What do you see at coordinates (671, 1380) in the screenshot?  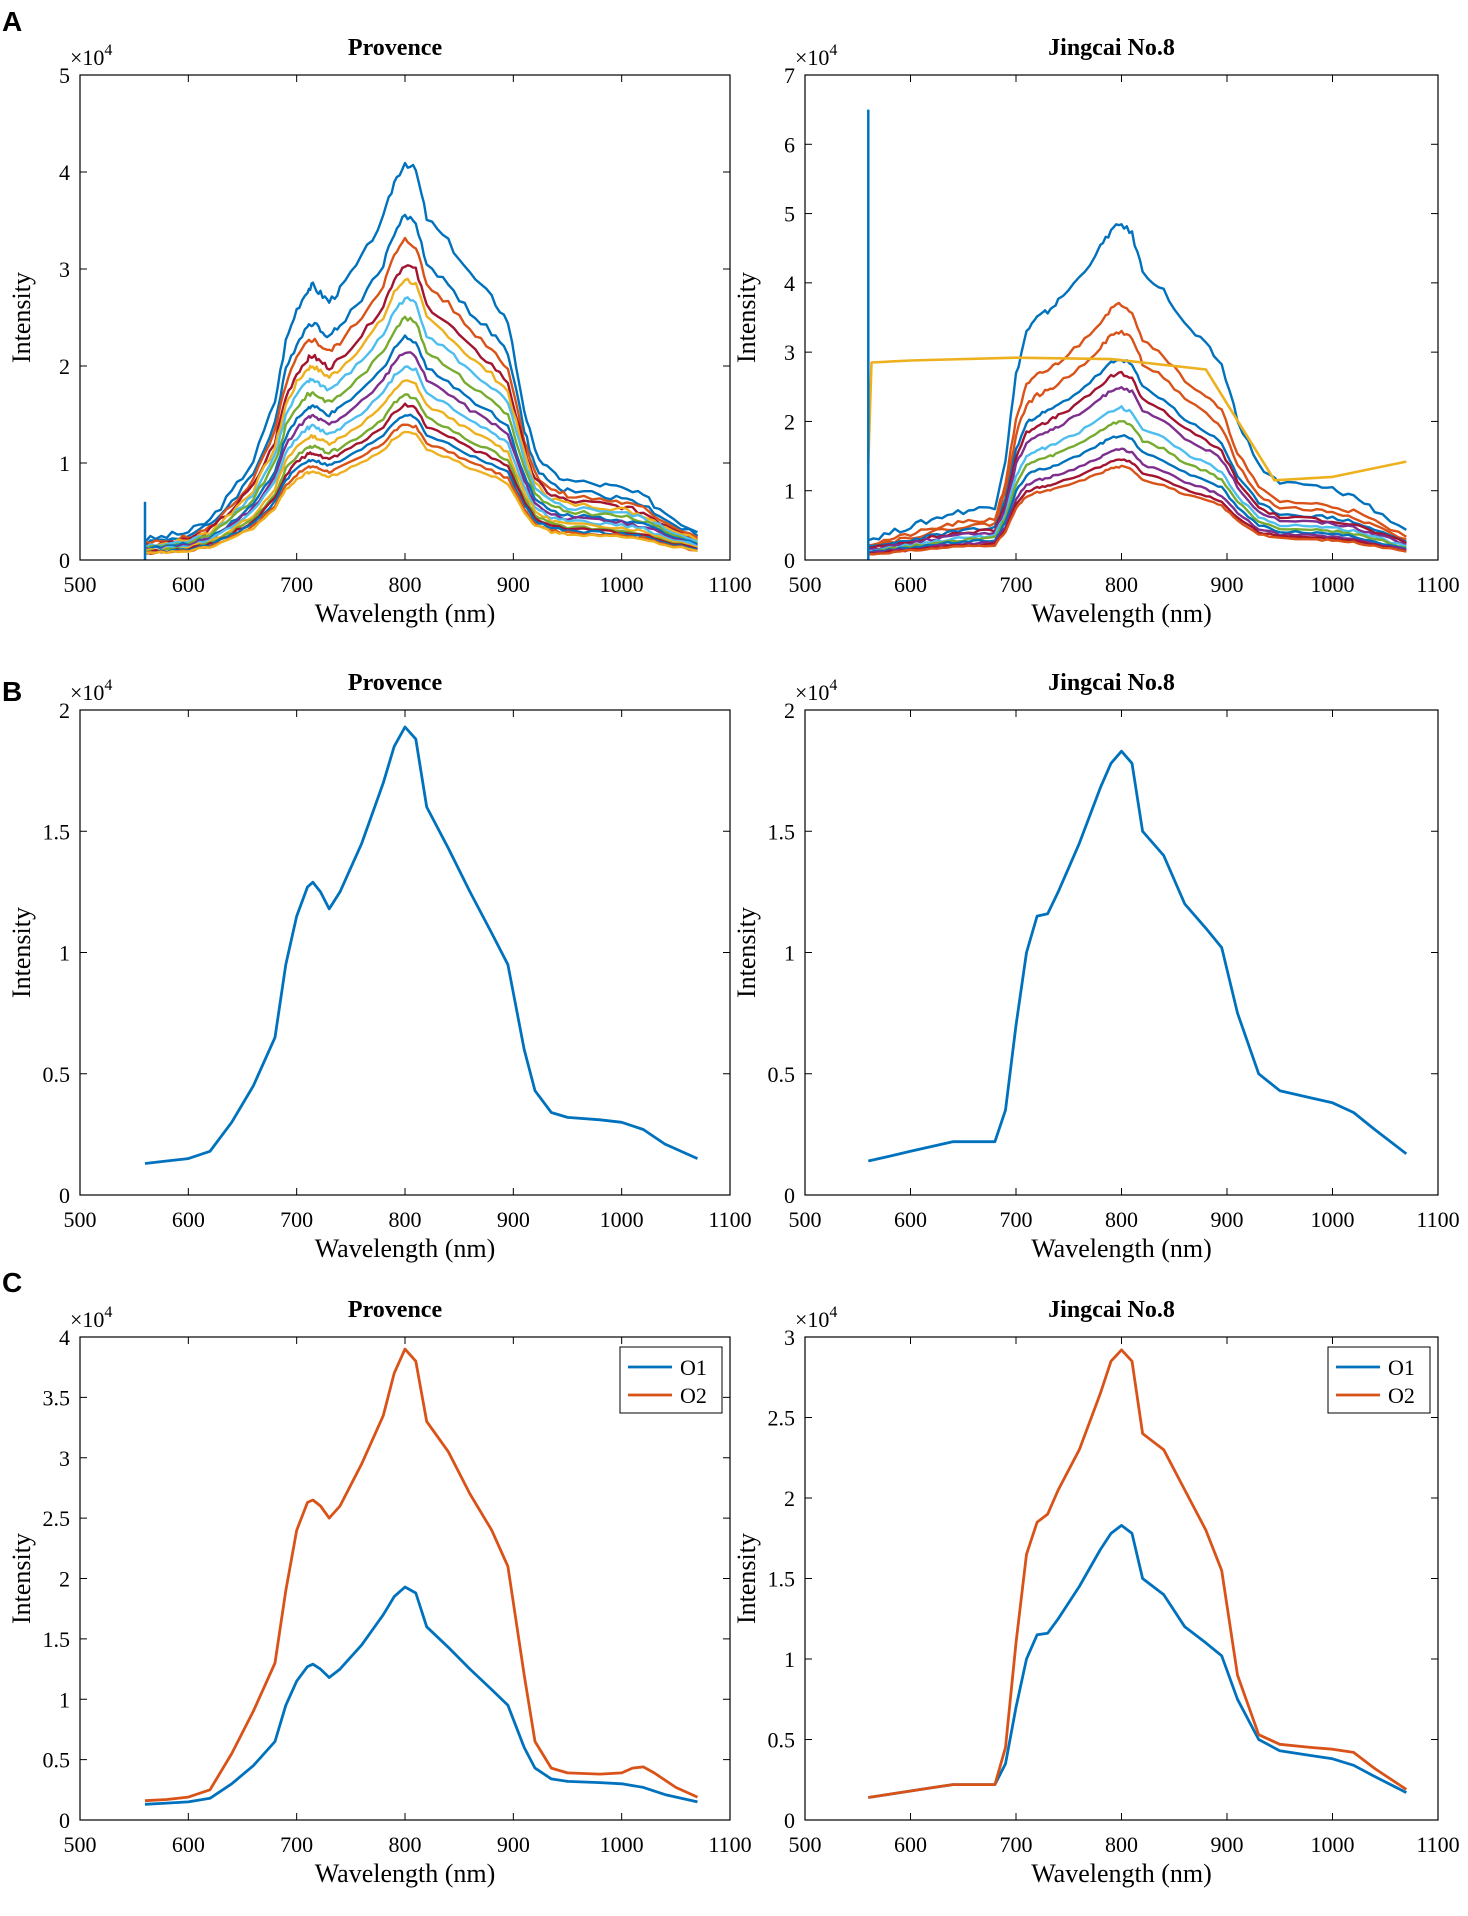 I see `legend-box` at bounding box center [671, 1380].